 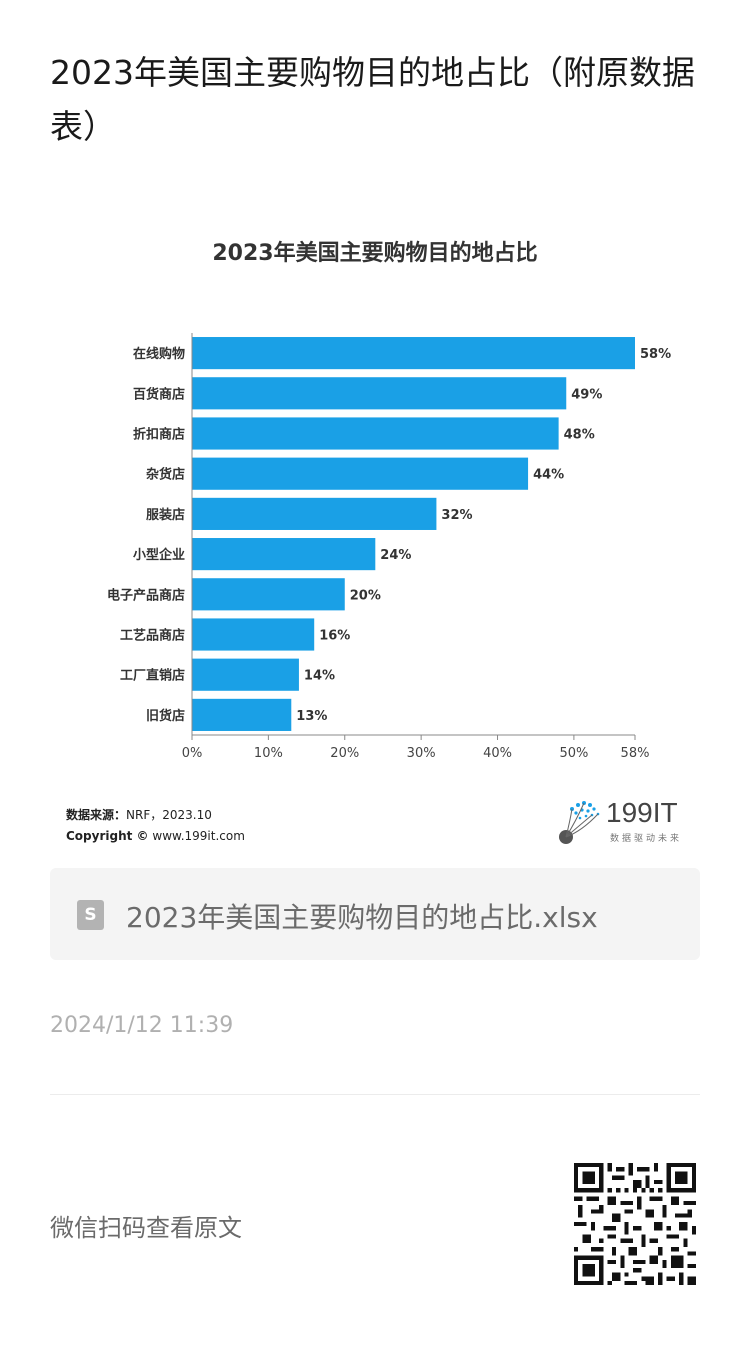 What do you see at coordinates (497, 753) in the screenshot?
I see `x-tick-label-4: 40%` at bounding box center [497, 753].